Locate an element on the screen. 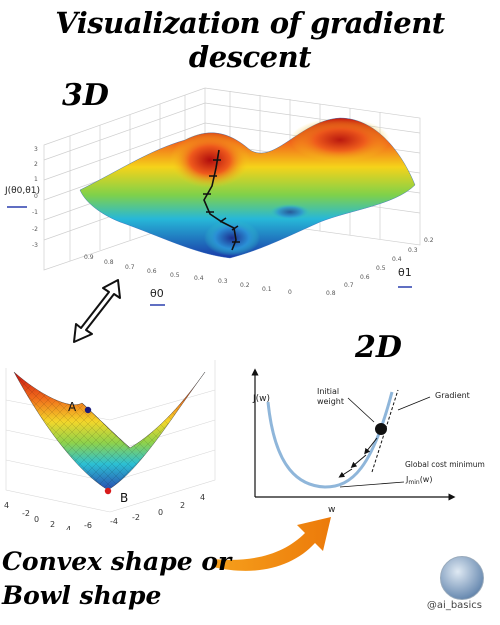 Image resolution: width=500 pixels, height=625 pixels. point-a-marker is located at coordinates (88, 410).